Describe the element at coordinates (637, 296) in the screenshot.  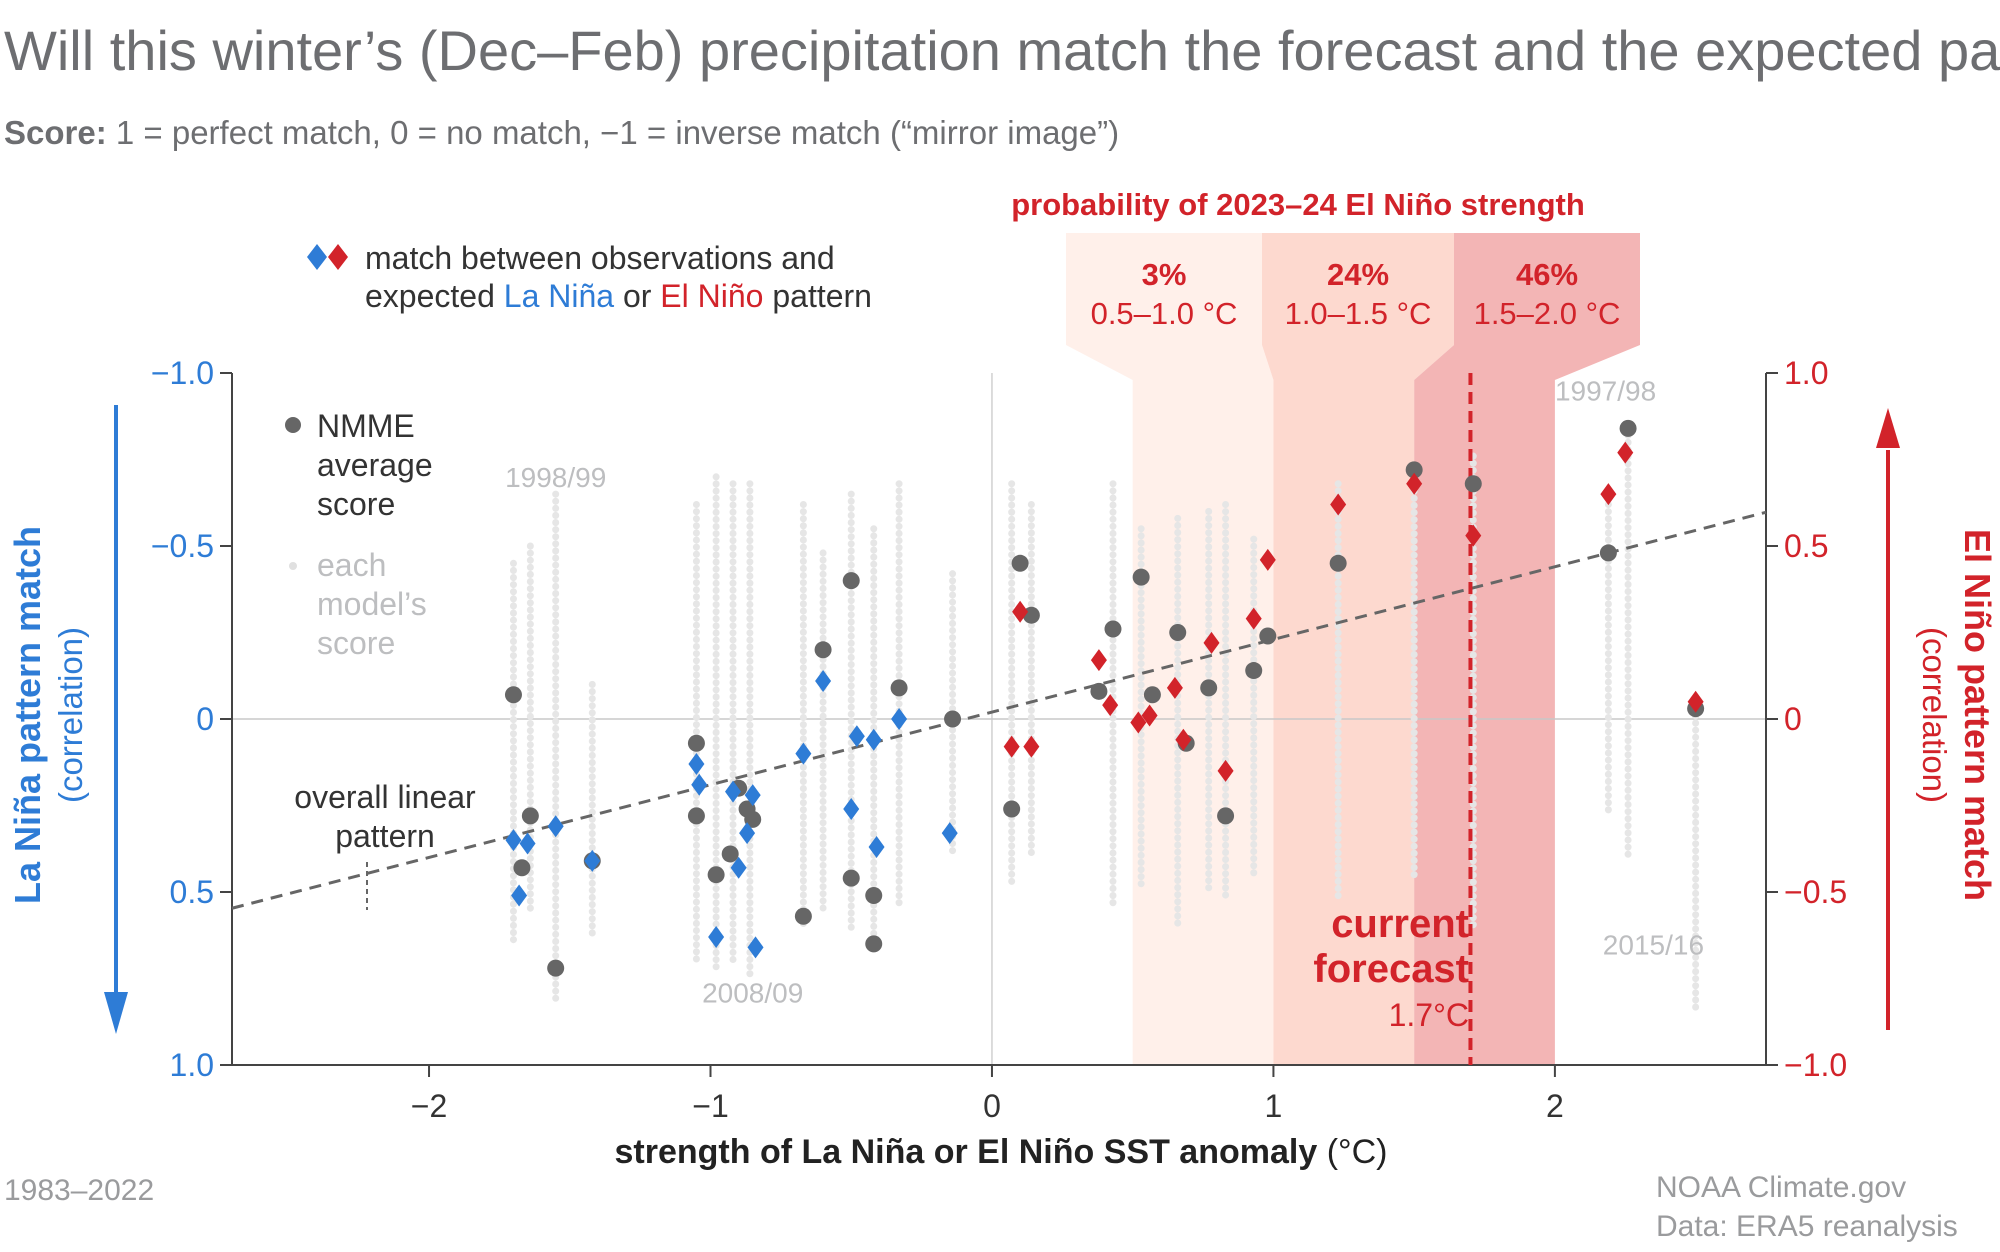
I see `legend-or-word: or` at that location.